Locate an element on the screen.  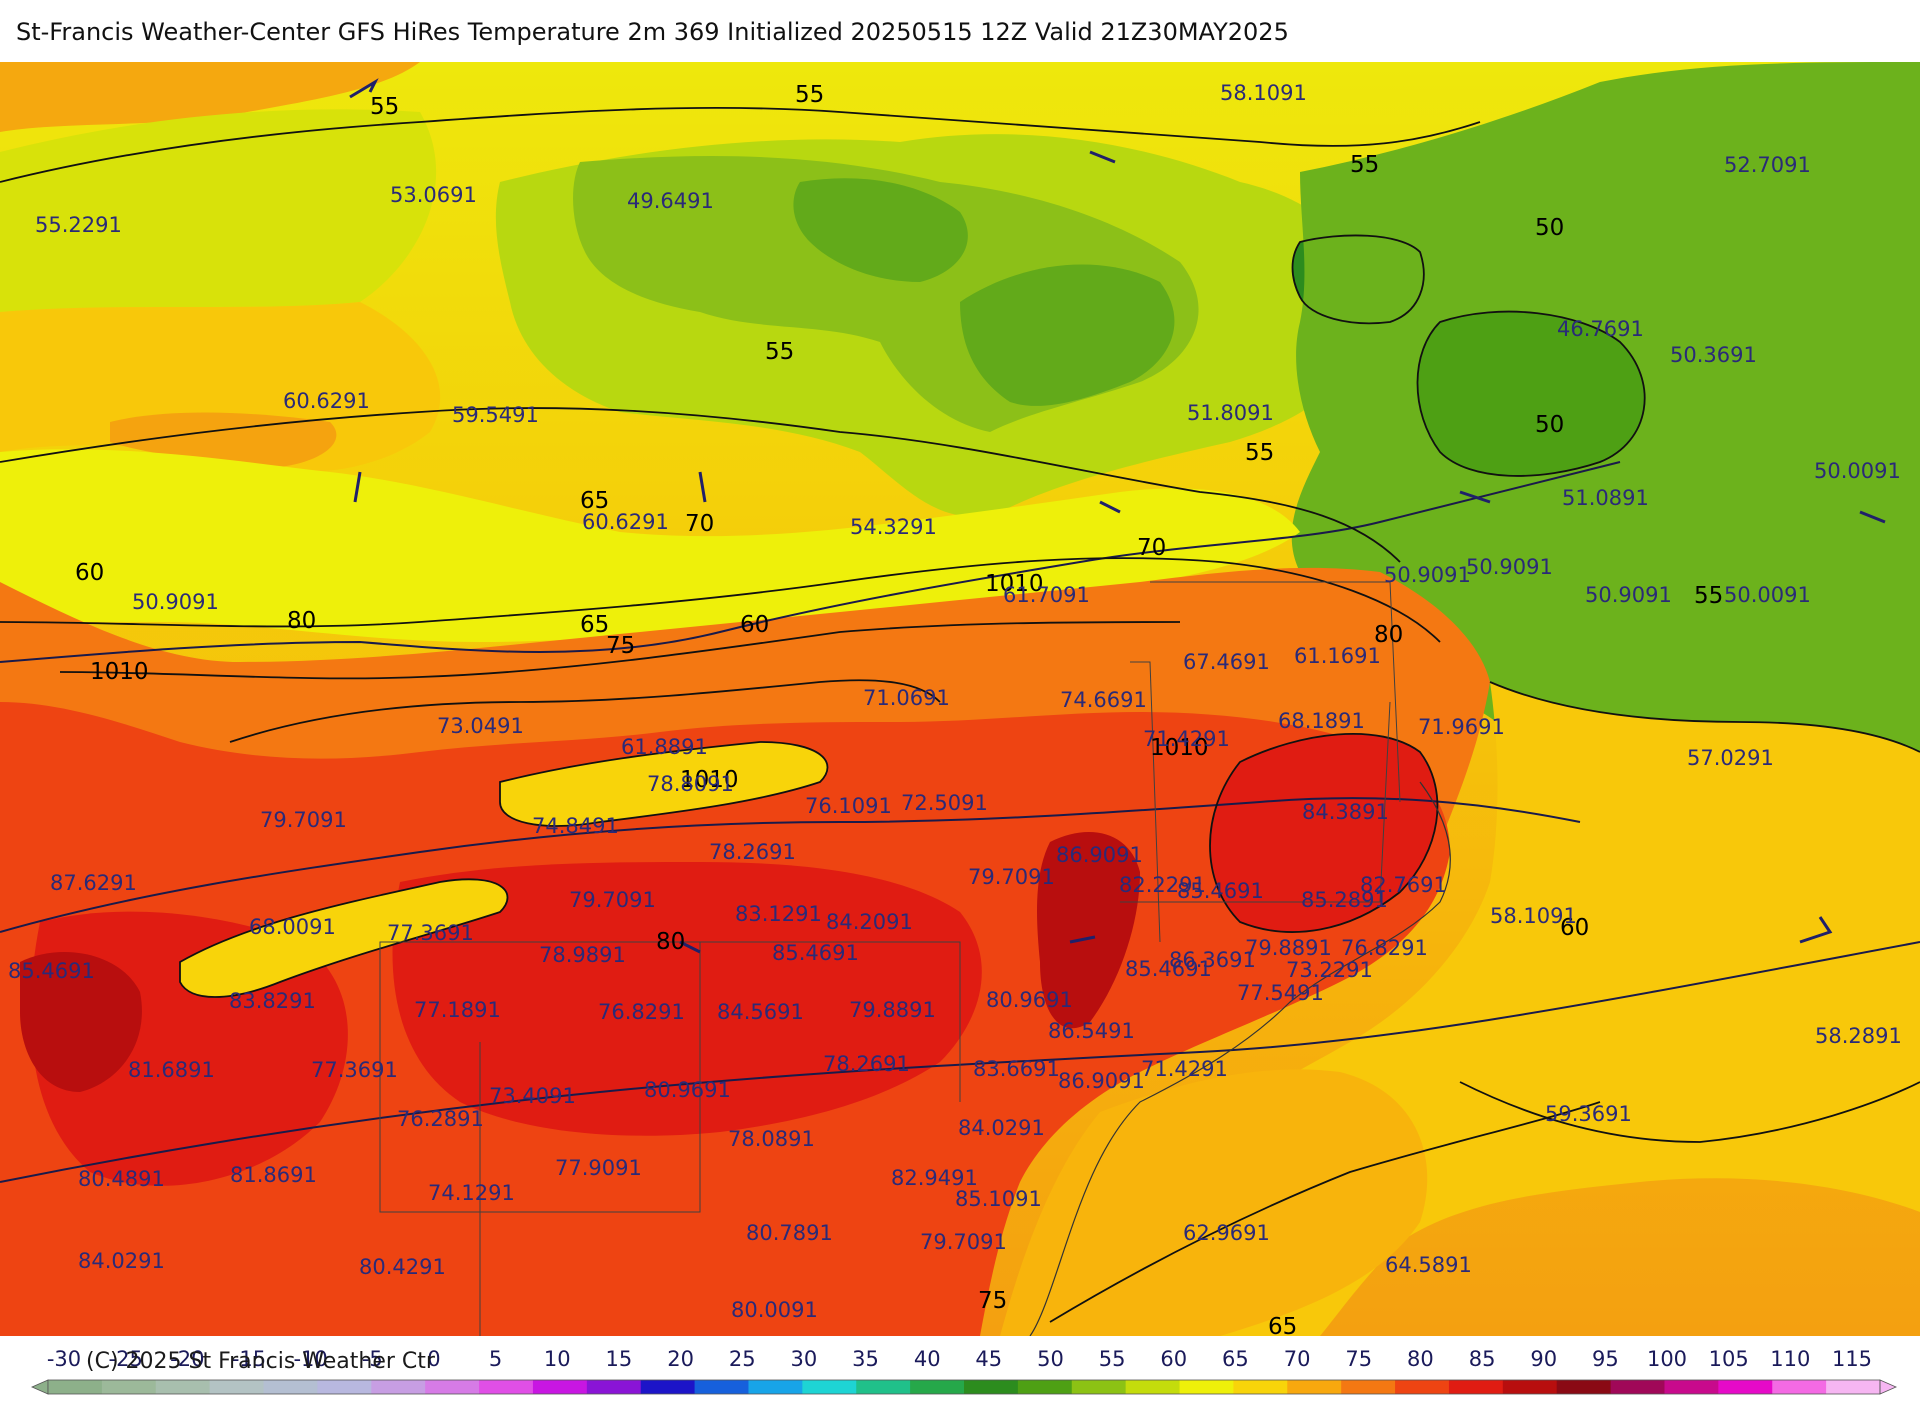
legend-tick-label: 90 is located at coordinates (1543, 1359).